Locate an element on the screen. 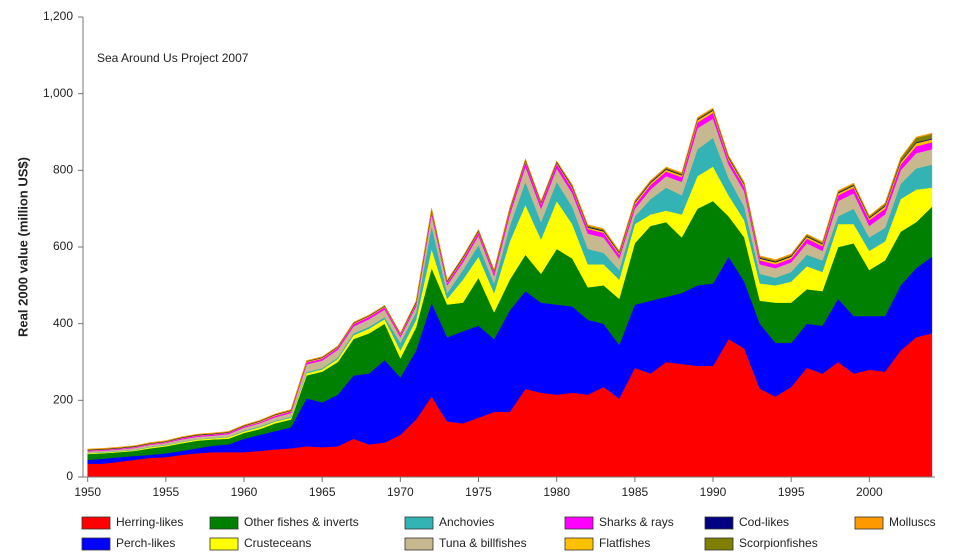  x-tick-label: 1985 is located at coordinates (634, 492).